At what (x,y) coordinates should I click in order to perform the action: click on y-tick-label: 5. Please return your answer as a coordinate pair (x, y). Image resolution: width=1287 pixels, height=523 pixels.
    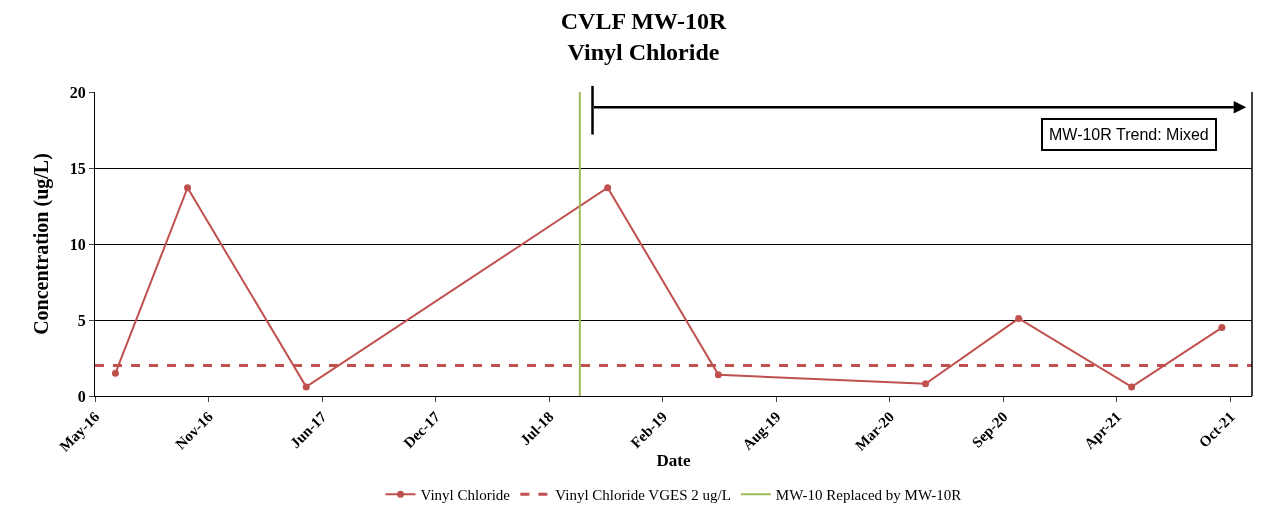
    Looking at the image, I should click on (81, 320).